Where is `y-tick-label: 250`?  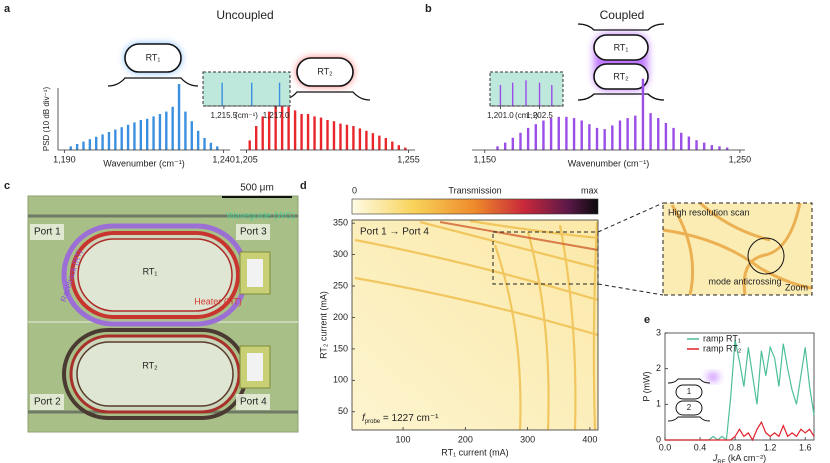
y-tick-label: 250 is located at coordinates (340, 285).